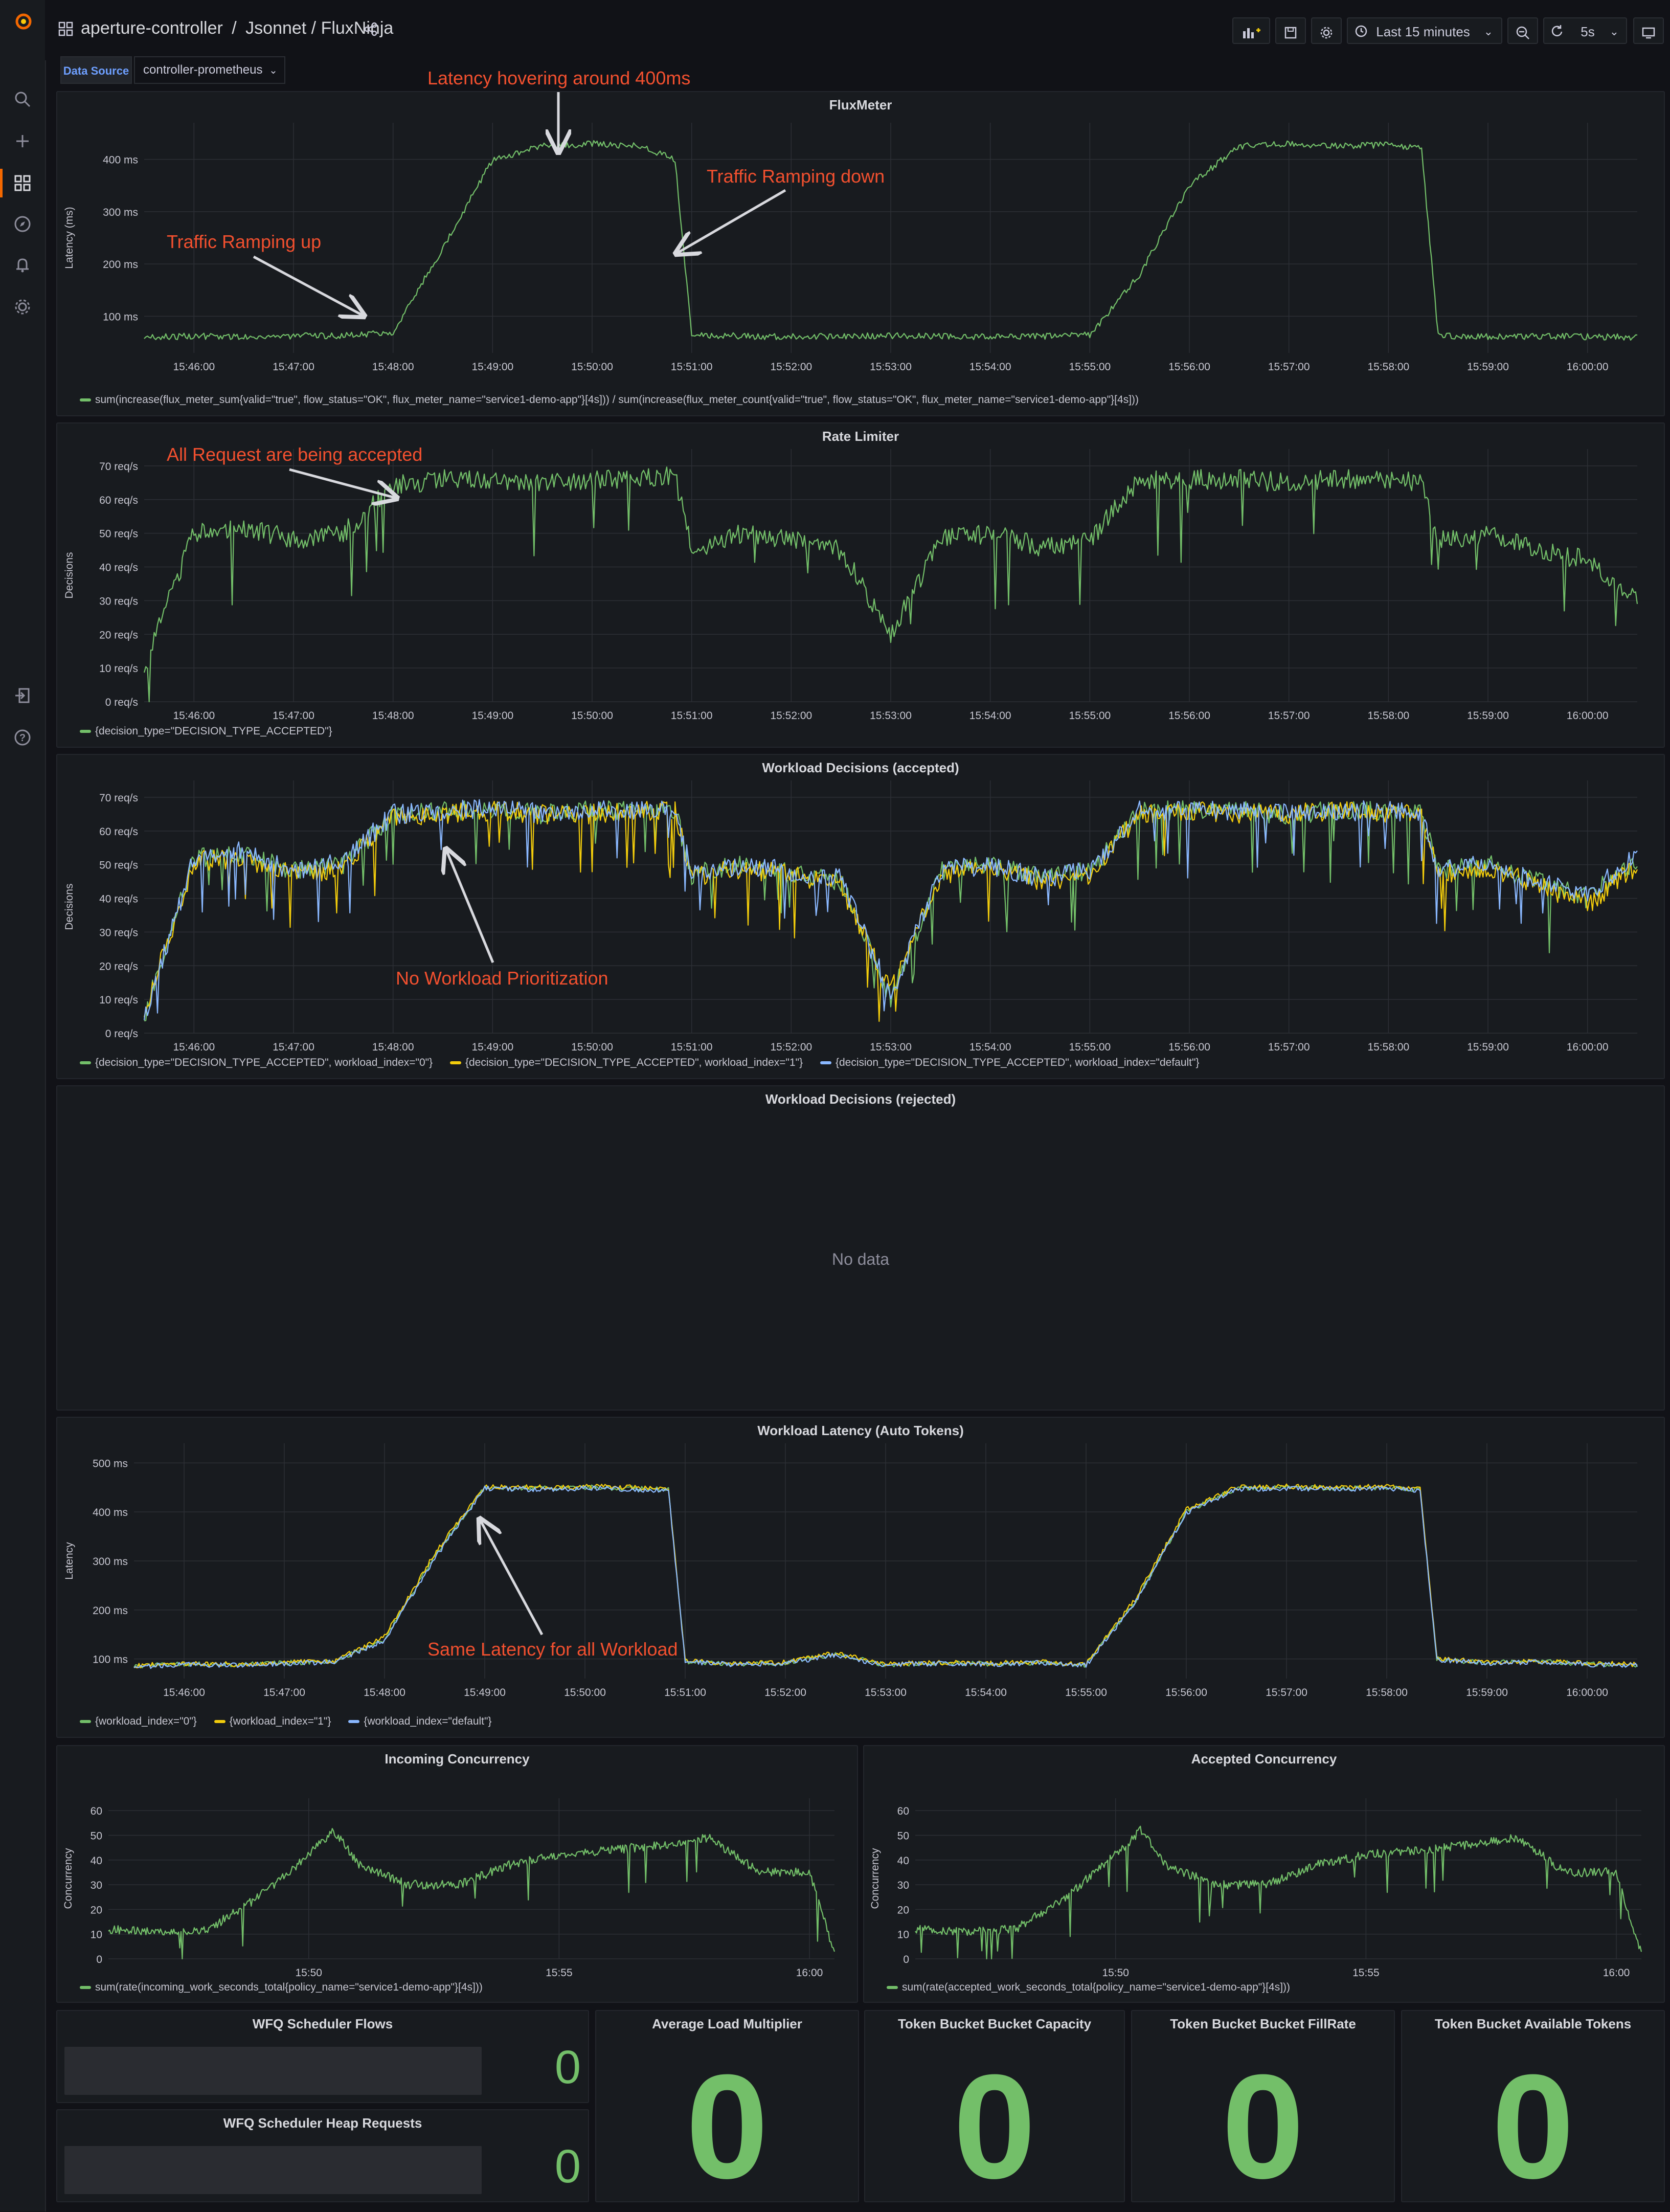  Describe the element at coordinates (994, 2023) in the screenshot. I see `stat-title: Token Bucket Bucket Capacity` at that location.